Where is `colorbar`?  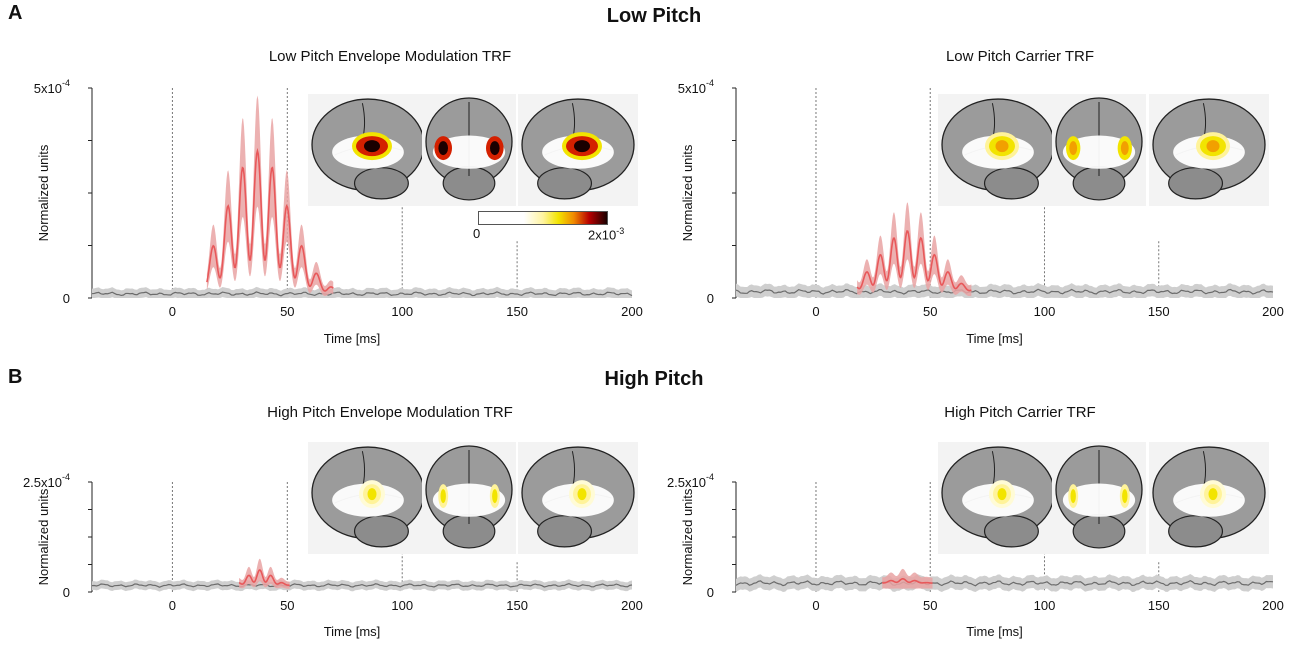
colorbar is located at coordinates (543, 218).